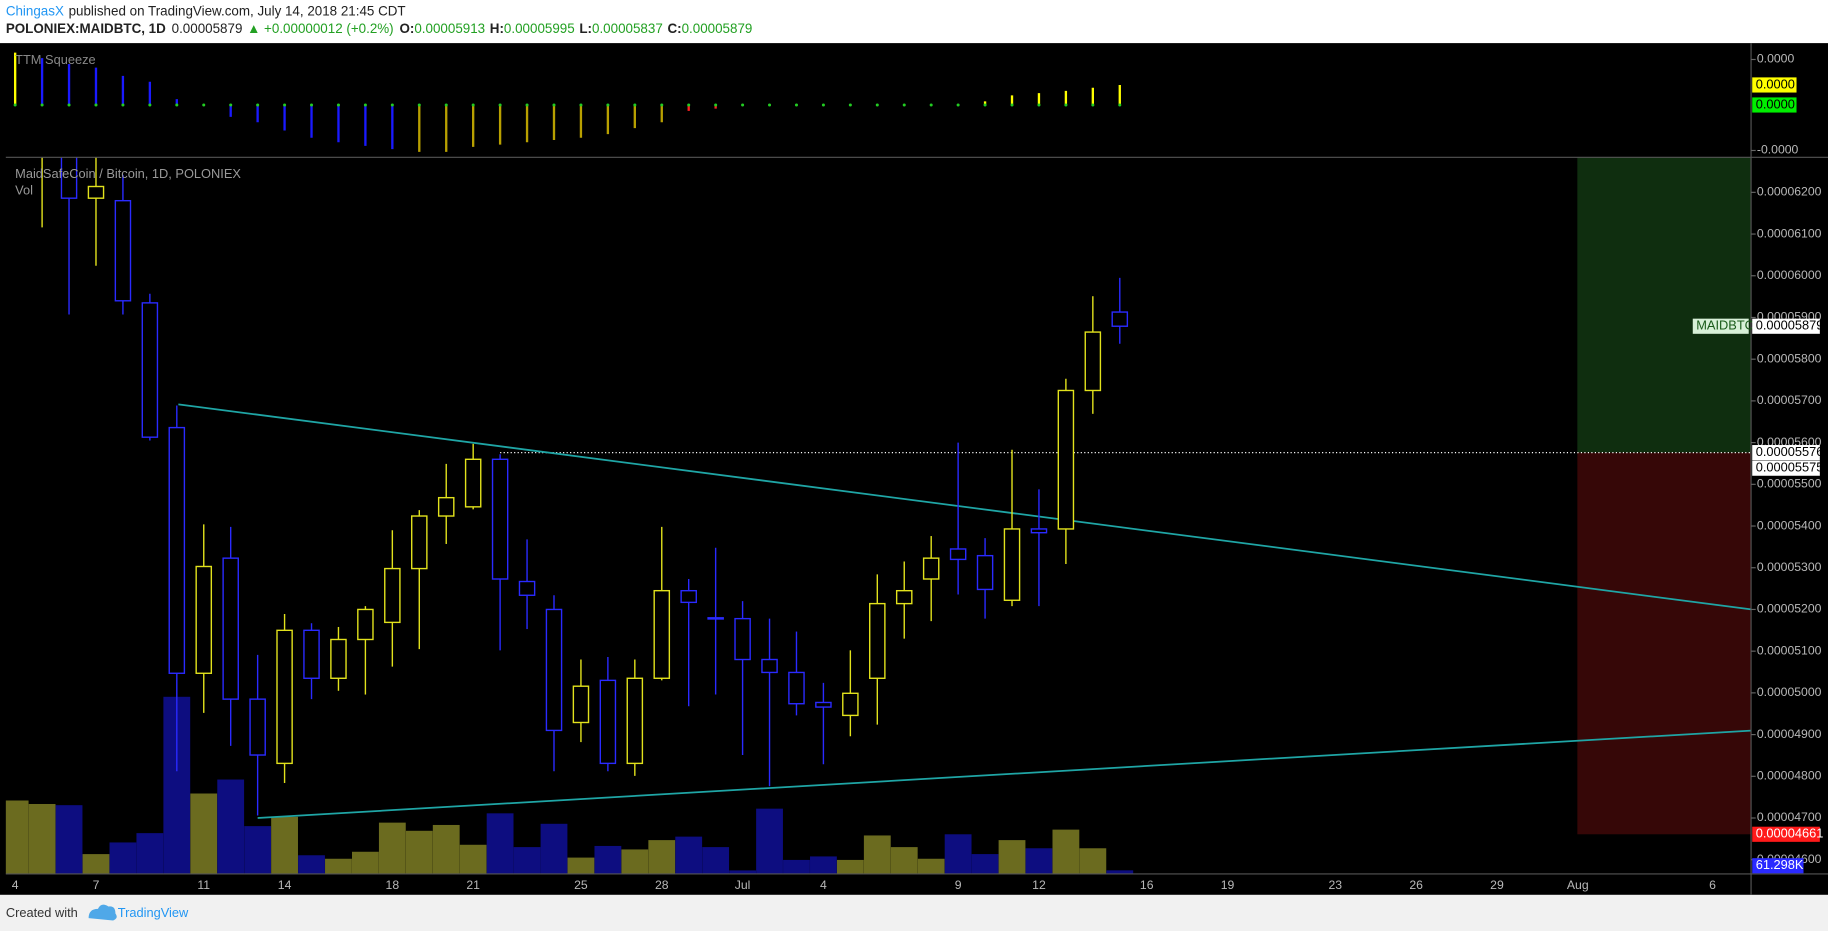  What do you see at coordinates (35, 10) in the screenshot?
I see `author: ChingasX` at bounding box center [35, 10].